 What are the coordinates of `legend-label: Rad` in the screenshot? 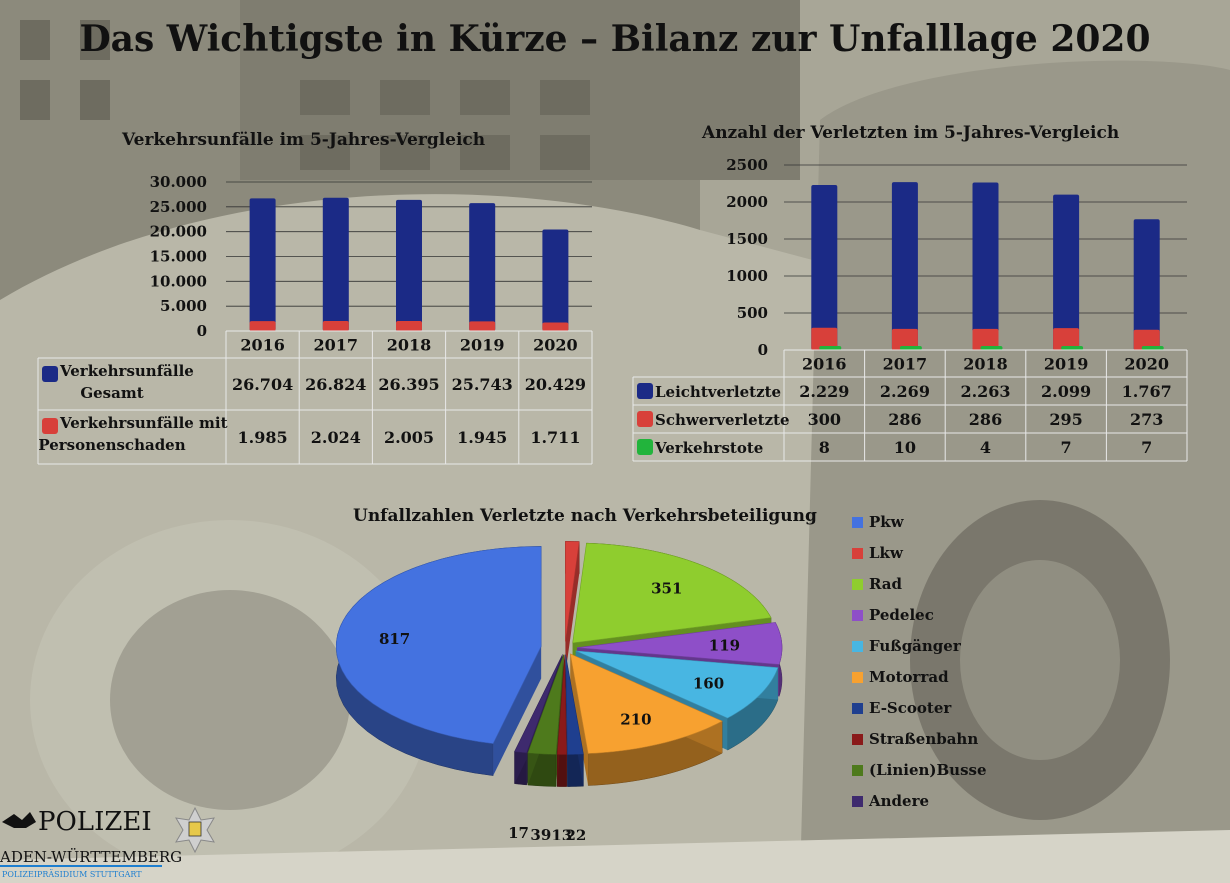 It's located at (886, 584).